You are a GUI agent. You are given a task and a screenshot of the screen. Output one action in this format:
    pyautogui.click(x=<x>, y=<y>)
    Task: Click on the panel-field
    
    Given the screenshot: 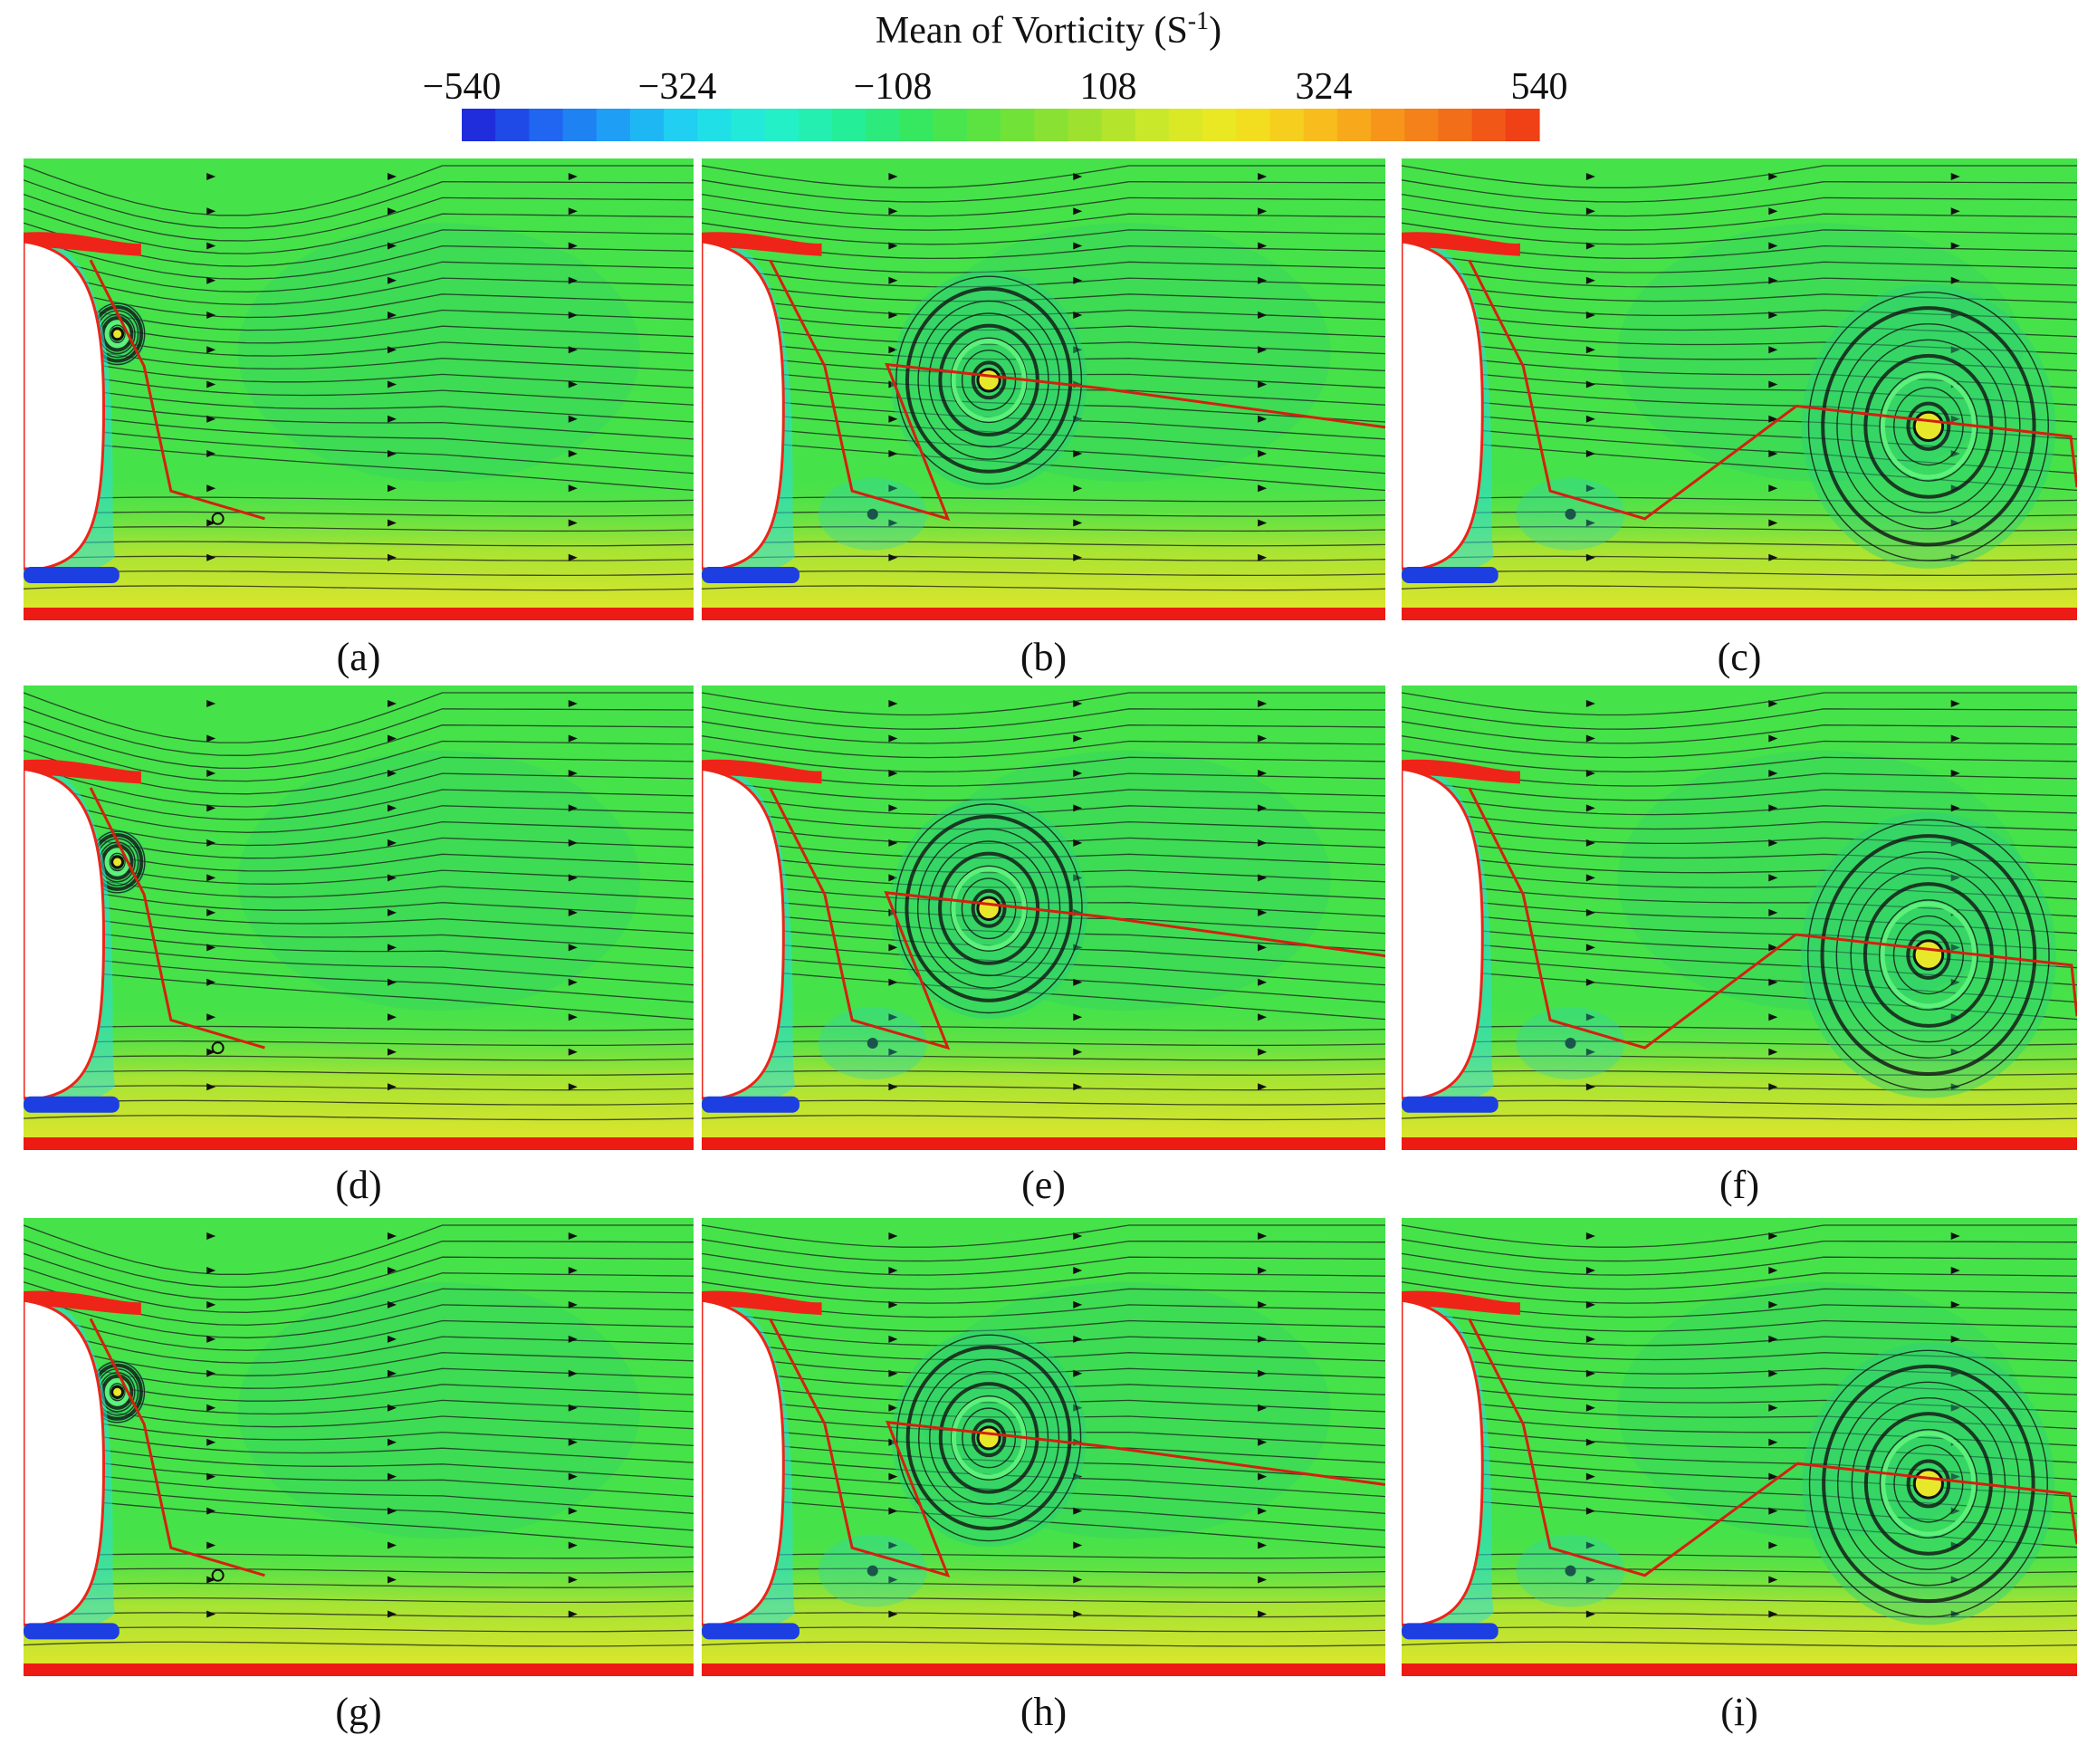 What is the action you would take?
    pyautogui.click(x=1043, y=389)
    